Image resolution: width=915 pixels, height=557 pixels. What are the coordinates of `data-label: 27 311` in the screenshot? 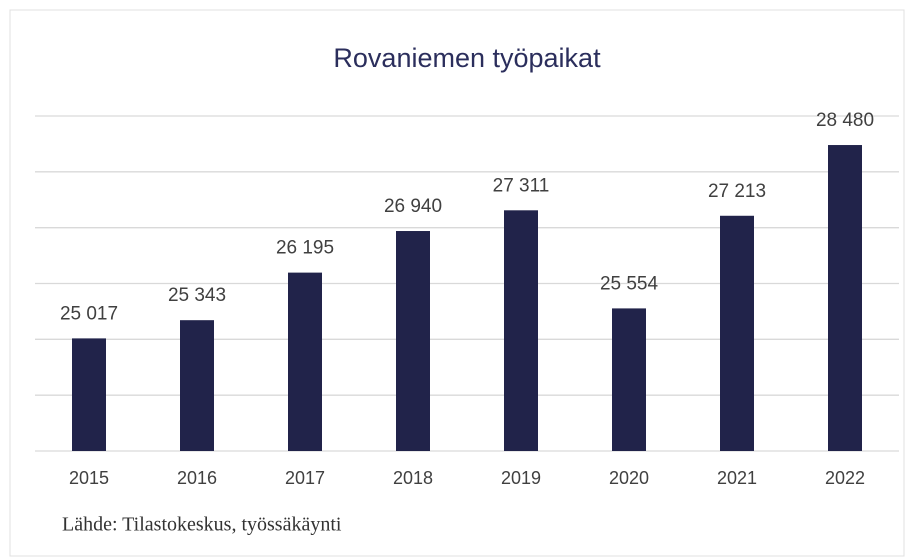 It's located at (521, 185).